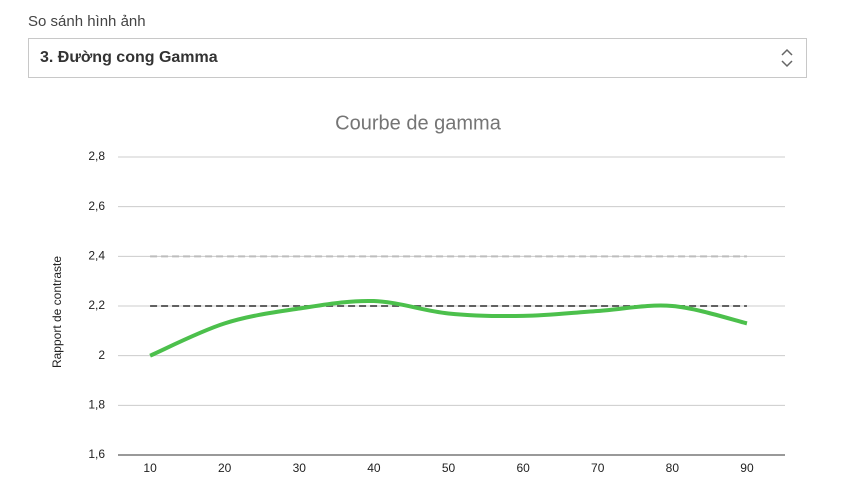  Describe the element at coordinates (673, 468) in the screenshot. I see `x-tick-label: 80` at that location.